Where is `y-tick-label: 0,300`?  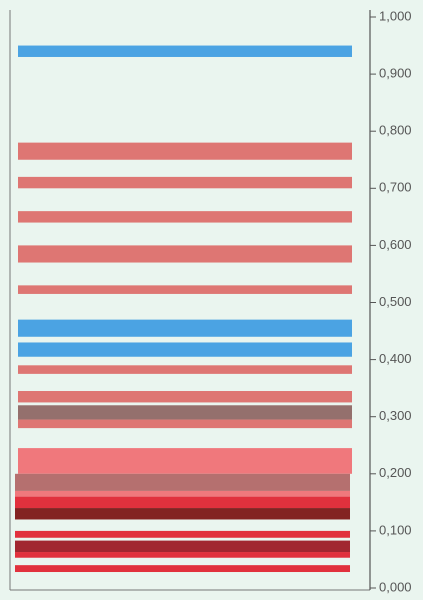 y-tick-label: 0,300 is located at coordinates (395, 415).